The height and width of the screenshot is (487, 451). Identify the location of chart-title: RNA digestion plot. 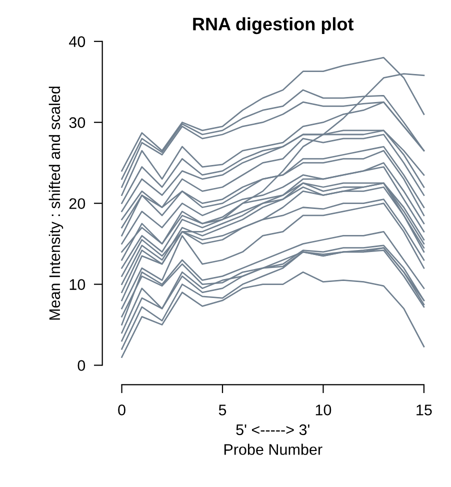
(273, 25).